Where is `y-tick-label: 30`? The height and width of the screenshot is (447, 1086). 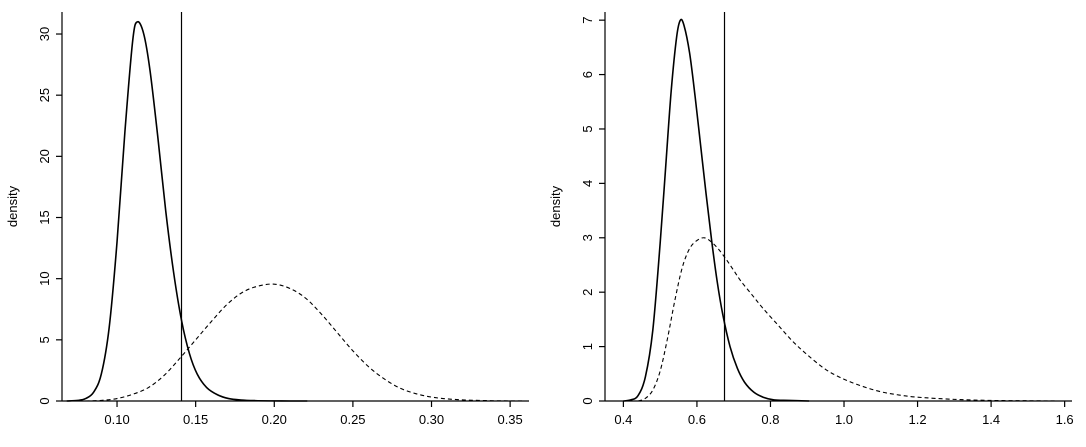
y-tick-label: 30 is located at coordinates (44, 34).